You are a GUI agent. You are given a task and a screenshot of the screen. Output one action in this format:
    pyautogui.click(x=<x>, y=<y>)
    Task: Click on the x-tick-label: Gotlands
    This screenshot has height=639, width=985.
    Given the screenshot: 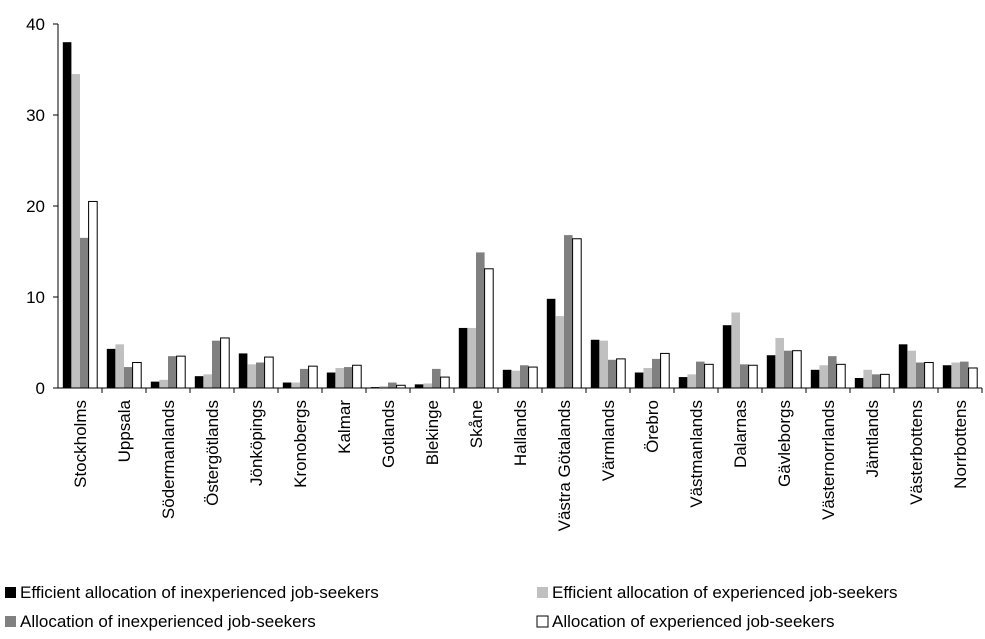 What is the action you would take?
    pyautogui.click(x=388, y=434)
    